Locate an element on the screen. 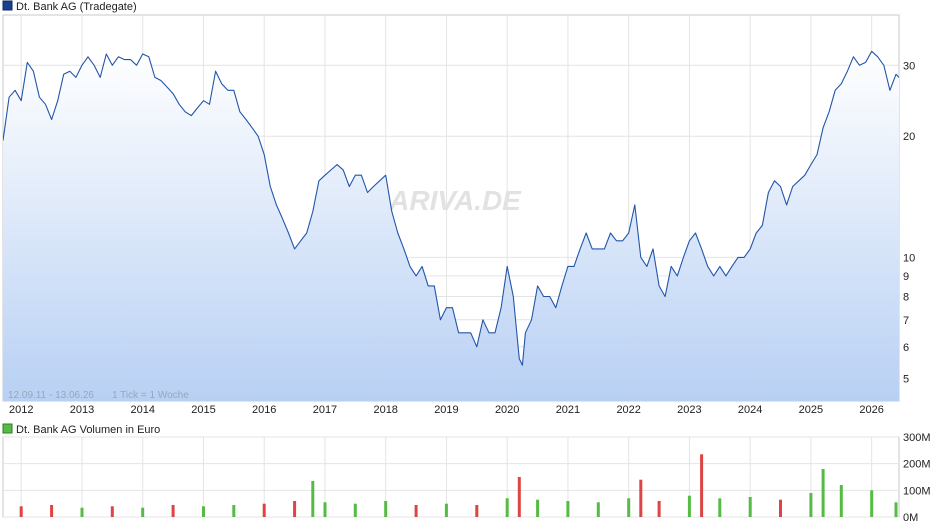 The height and width of the screenshot is (531, 940). x-tick-label: 2020 is located at coordinates (507, 410).